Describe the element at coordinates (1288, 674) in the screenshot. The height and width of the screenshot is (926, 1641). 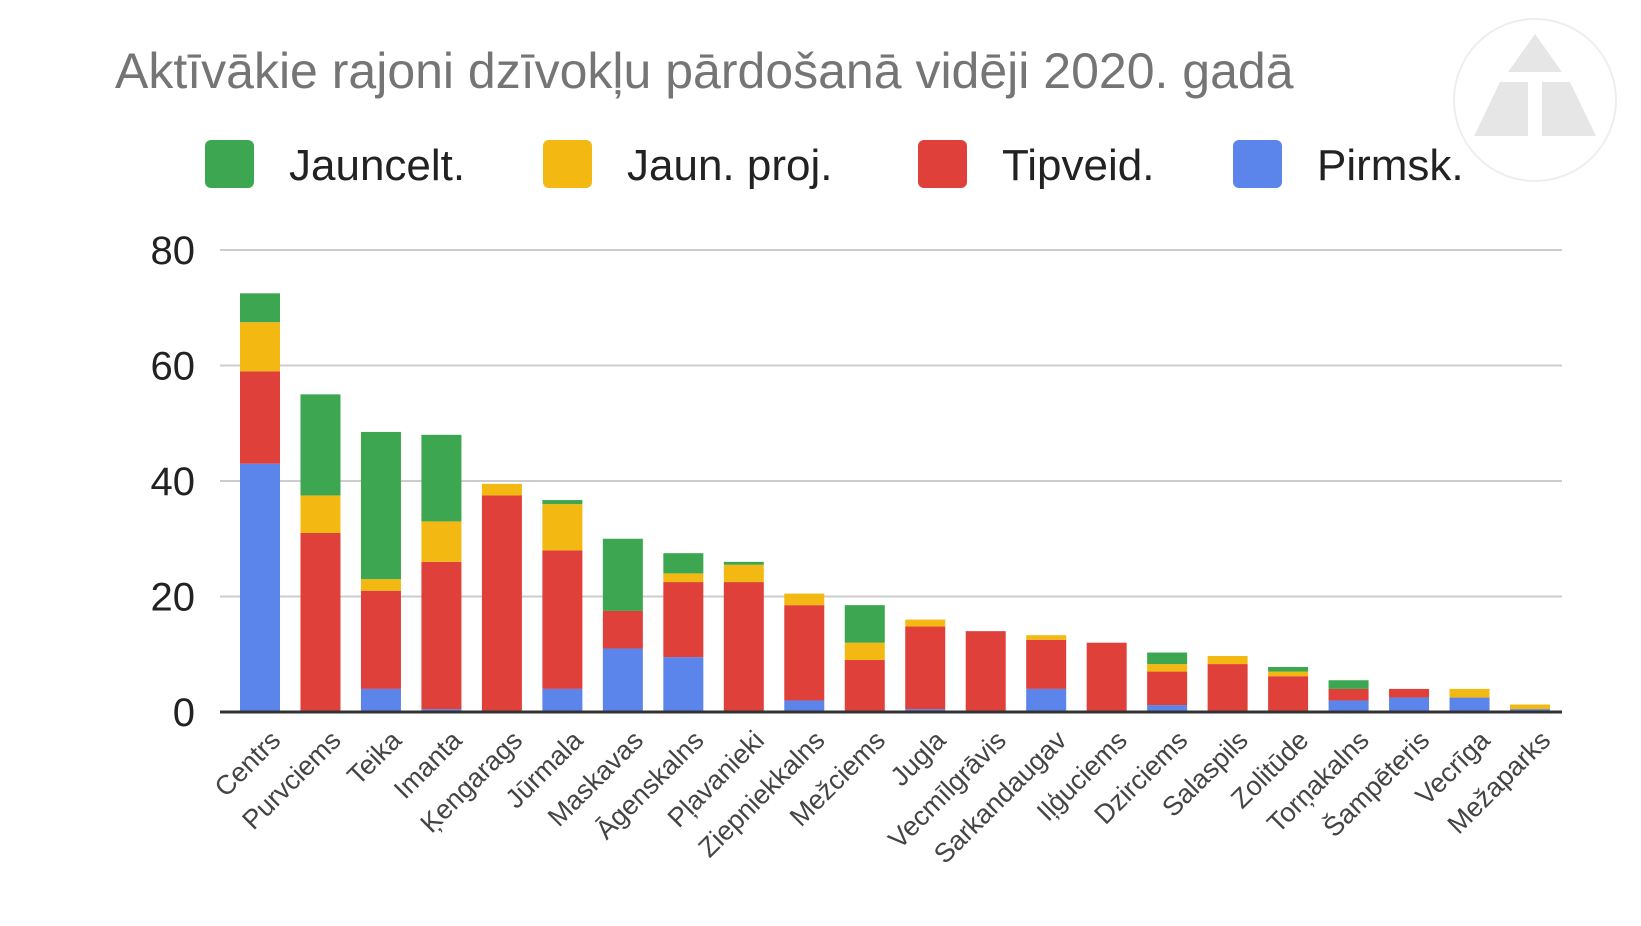
I see `bar-zolitude-jaun-proj` at that location.